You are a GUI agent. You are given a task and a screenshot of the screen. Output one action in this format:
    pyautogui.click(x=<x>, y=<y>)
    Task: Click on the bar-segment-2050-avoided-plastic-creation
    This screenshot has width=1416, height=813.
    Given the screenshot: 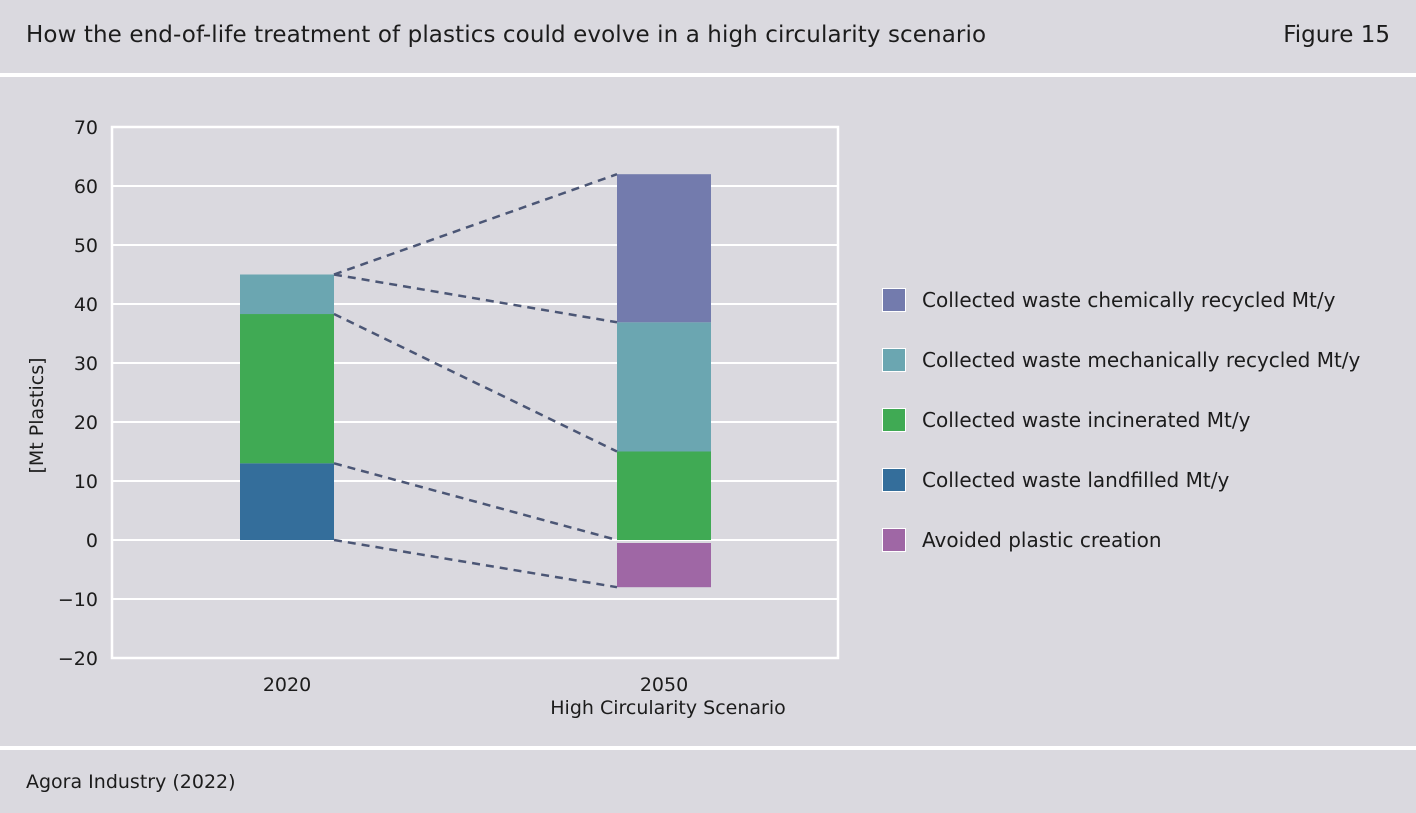 What is the action you would take?
    pyautogui.click(x=664, y=565)
    